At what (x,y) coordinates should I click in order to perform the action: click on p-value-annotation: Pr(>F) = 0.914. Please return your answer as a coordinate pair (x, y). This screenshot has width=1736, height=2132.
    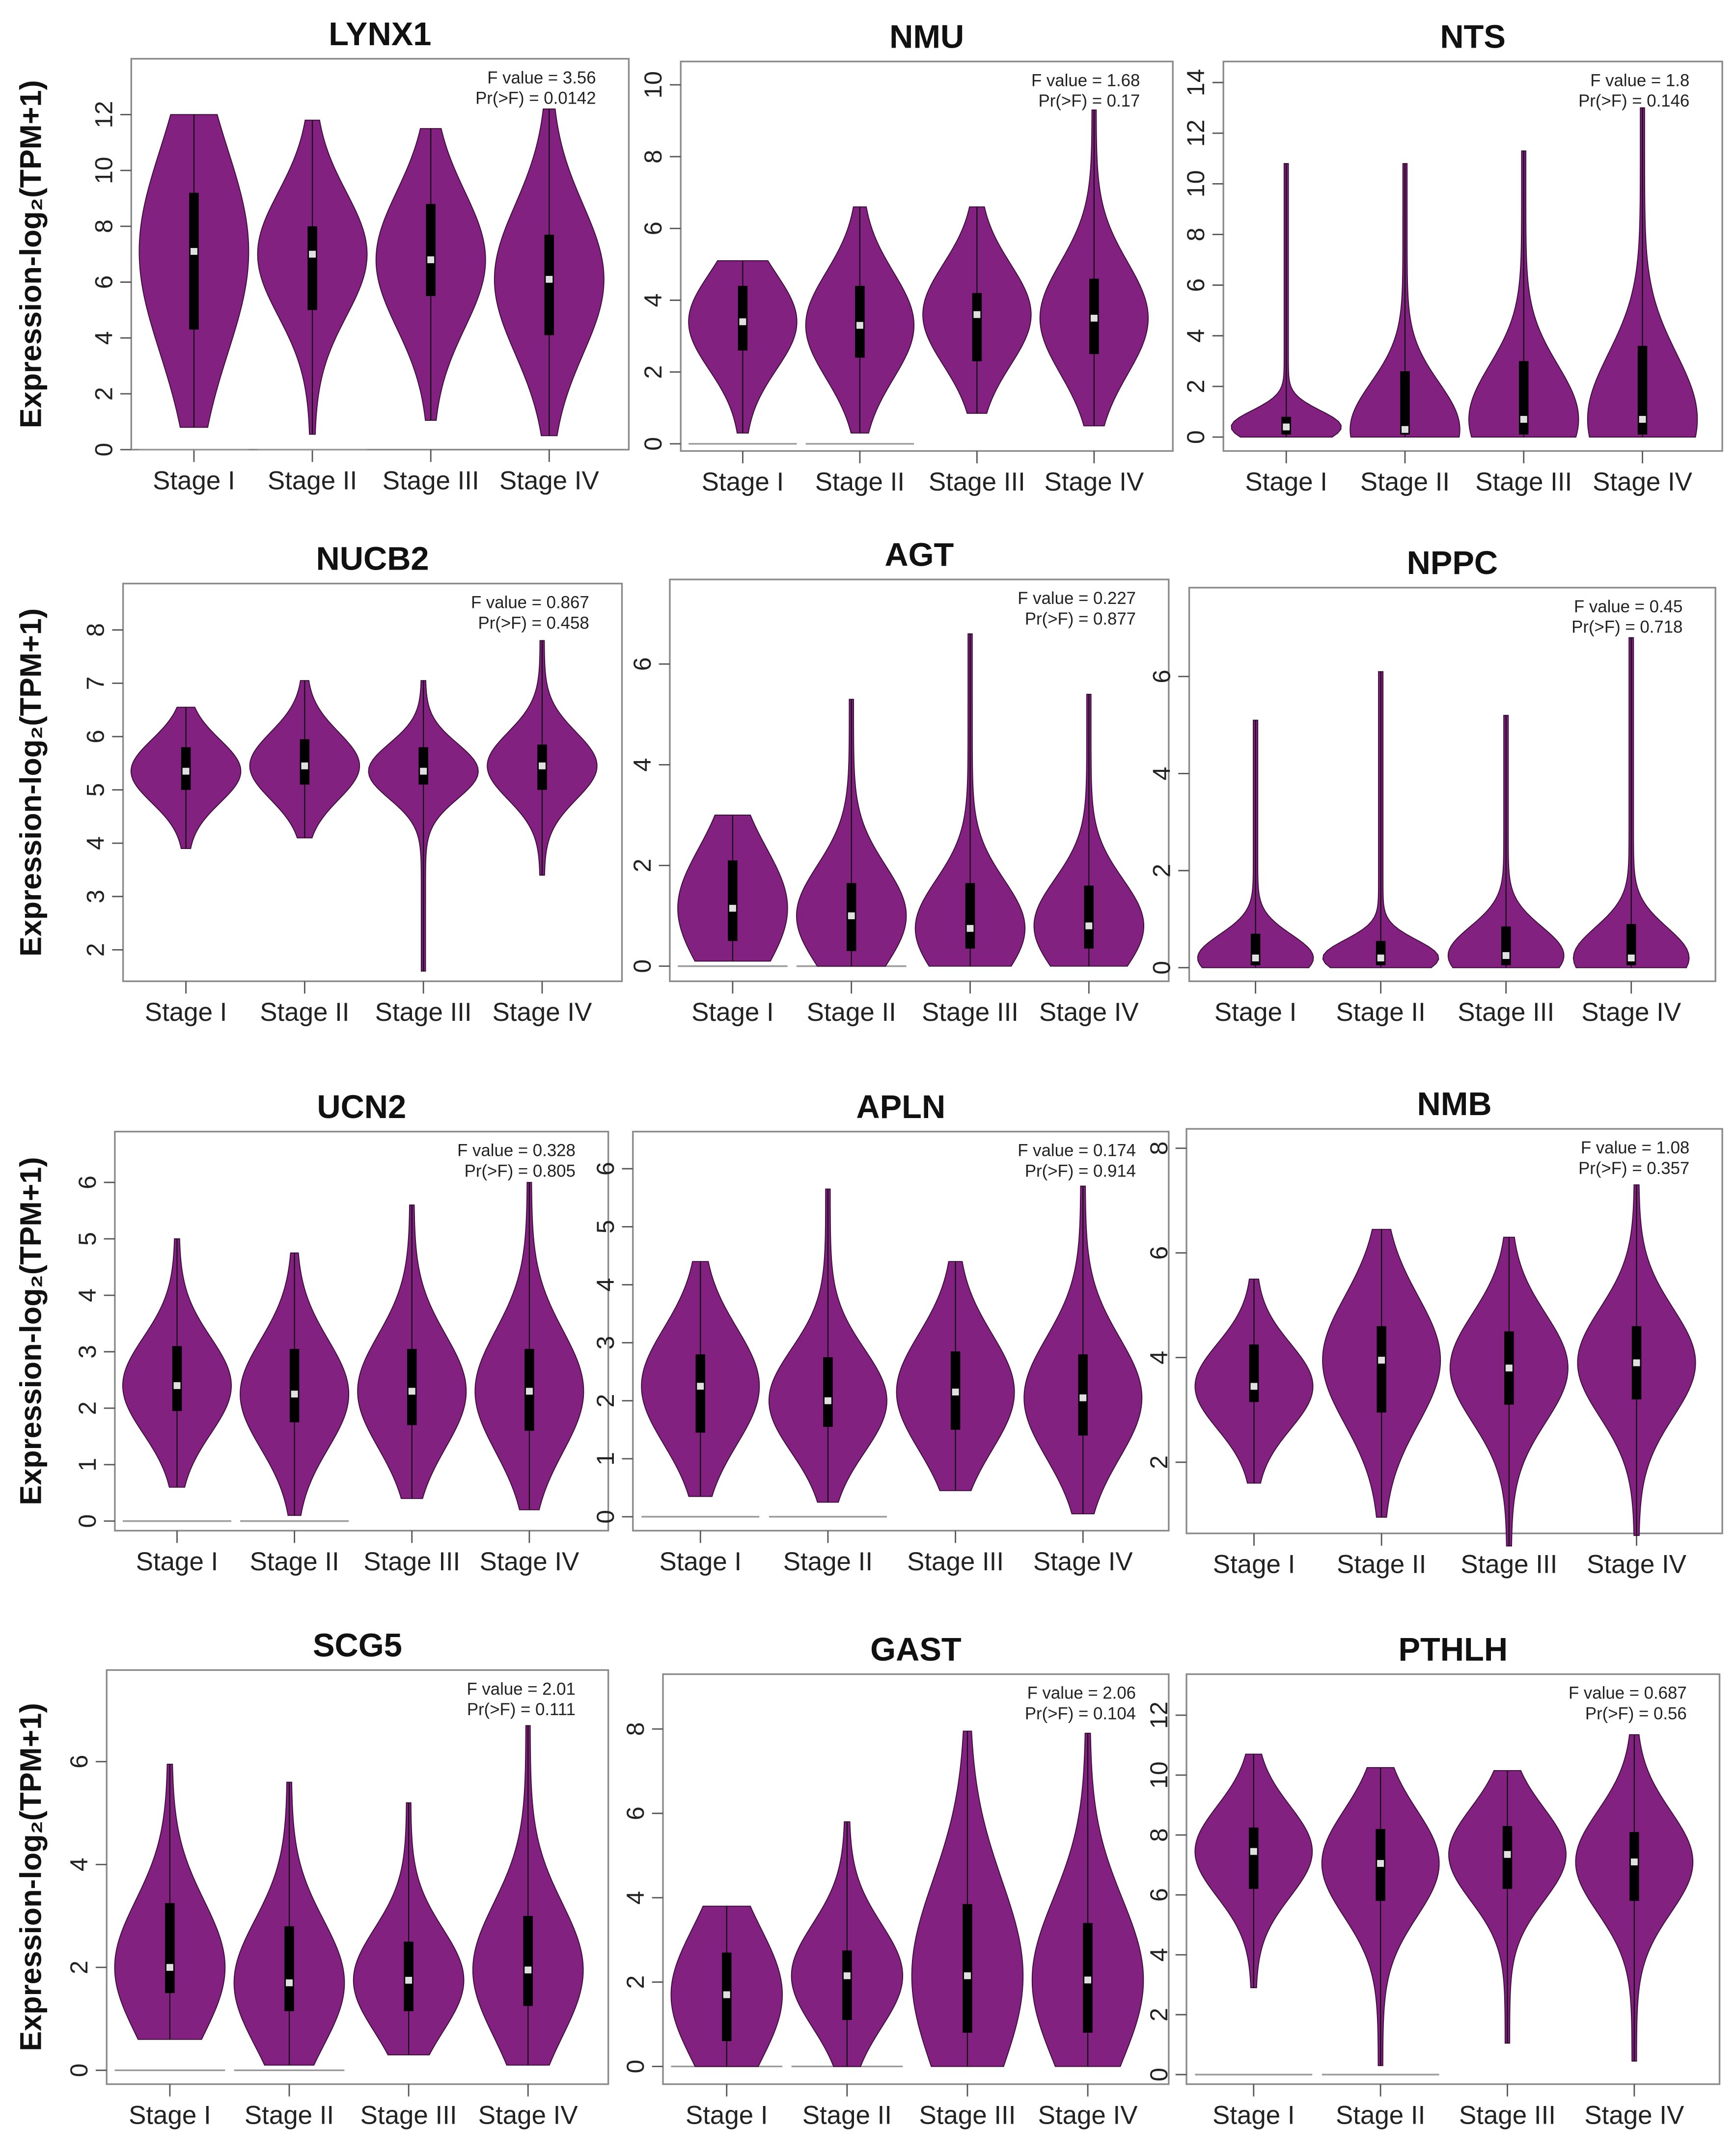
    Looking at the image, I should click on (1080, 1171).